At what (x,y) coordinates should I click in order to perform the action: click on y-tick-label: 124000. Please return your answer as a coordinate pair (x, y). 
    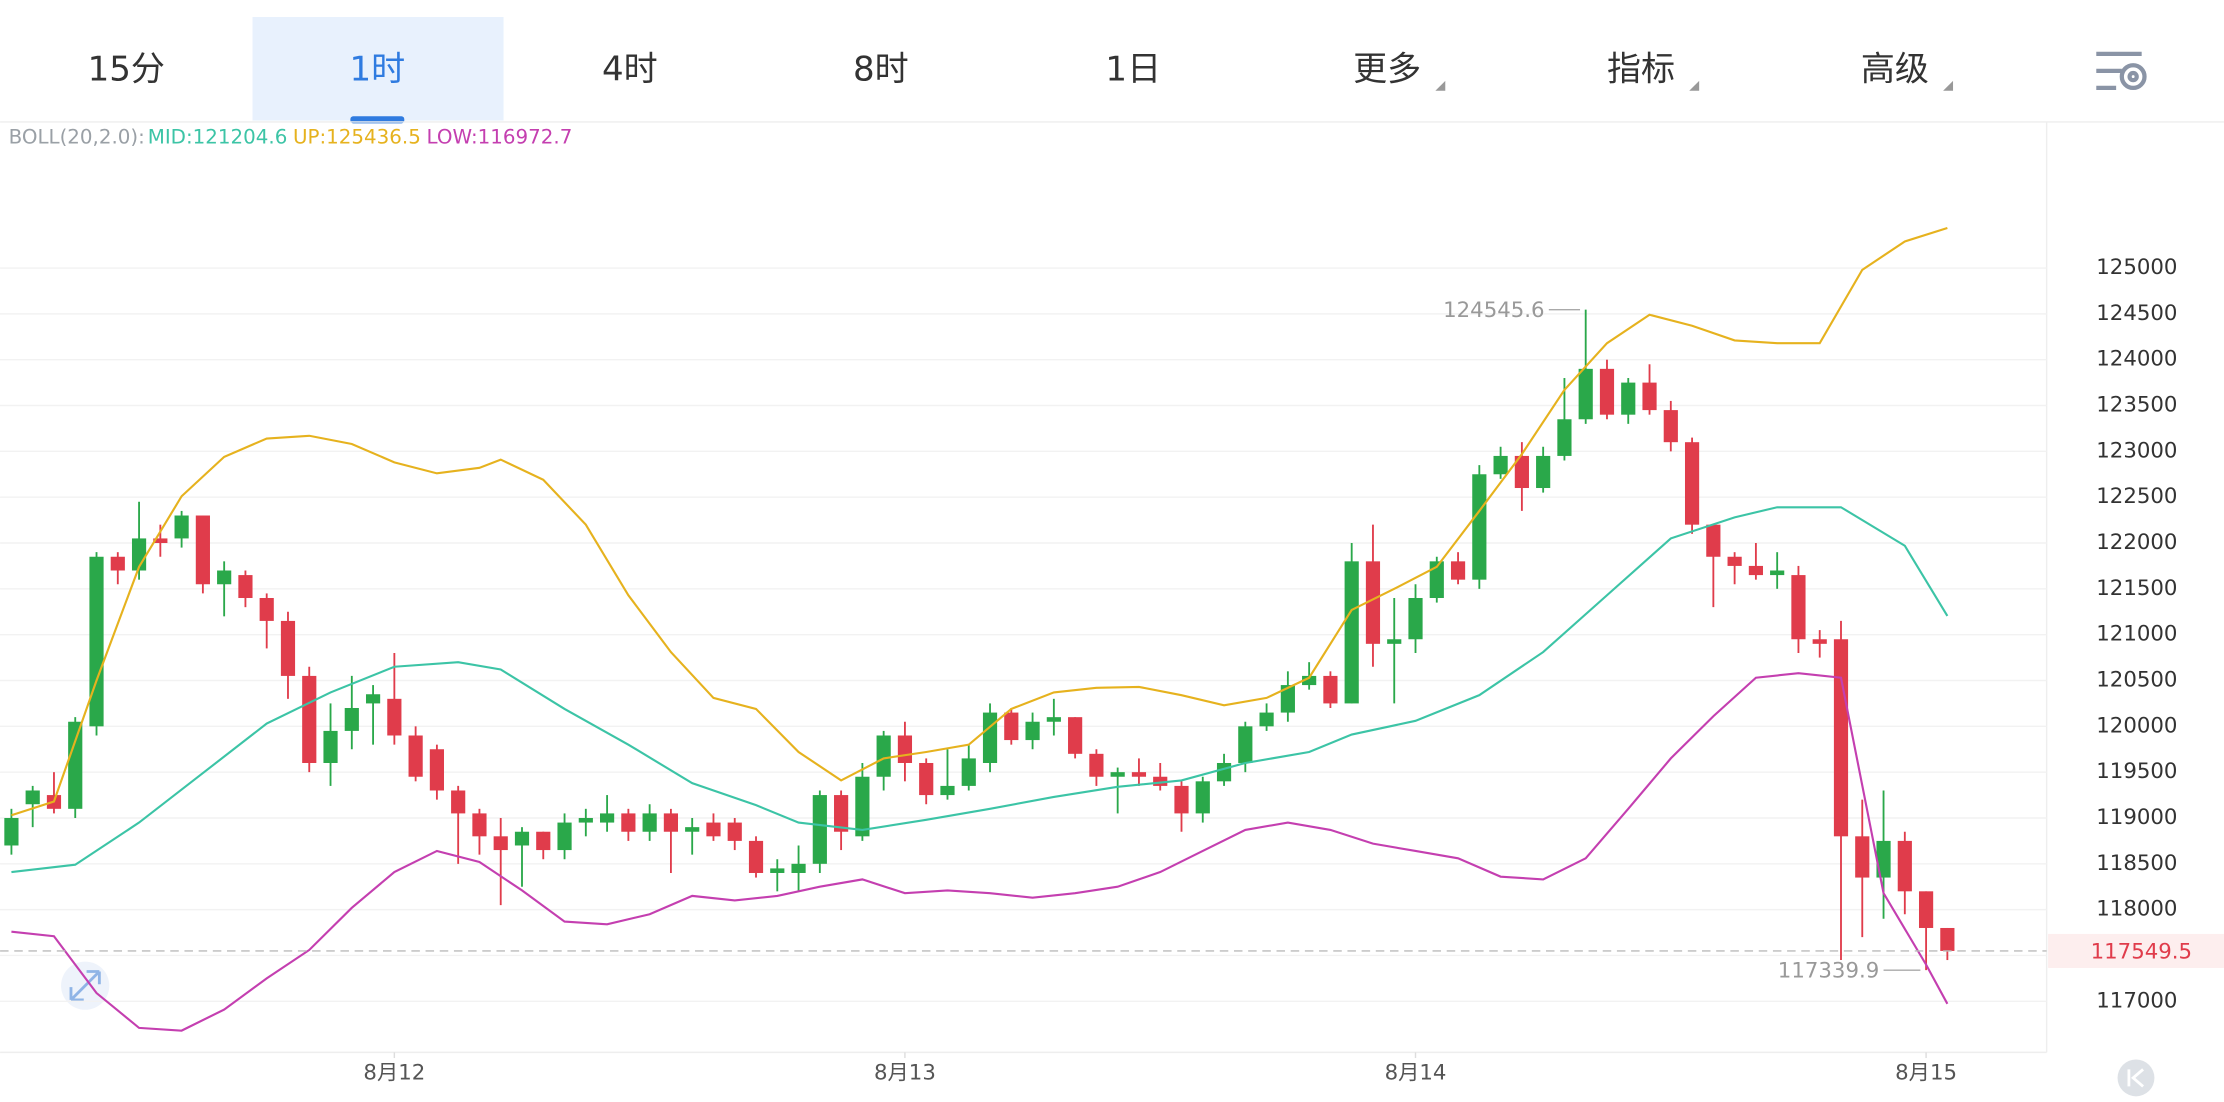
    Looking at the image, I should click on (2136, 359).